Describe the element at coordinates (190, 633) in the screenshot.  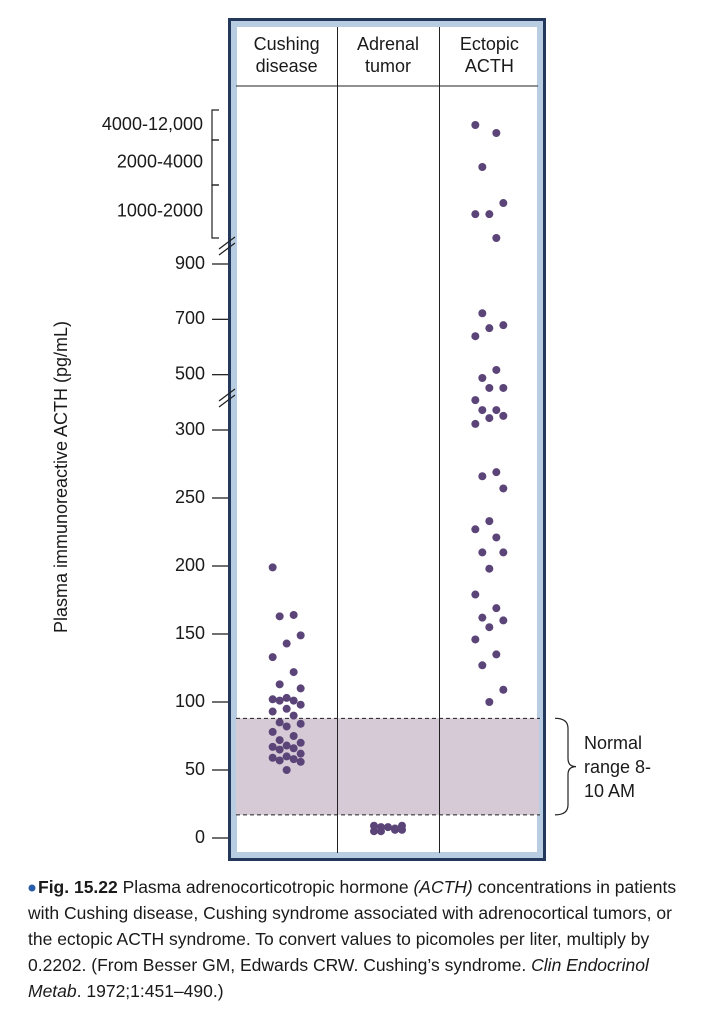
I see `y-tick-label: 150` at that location.